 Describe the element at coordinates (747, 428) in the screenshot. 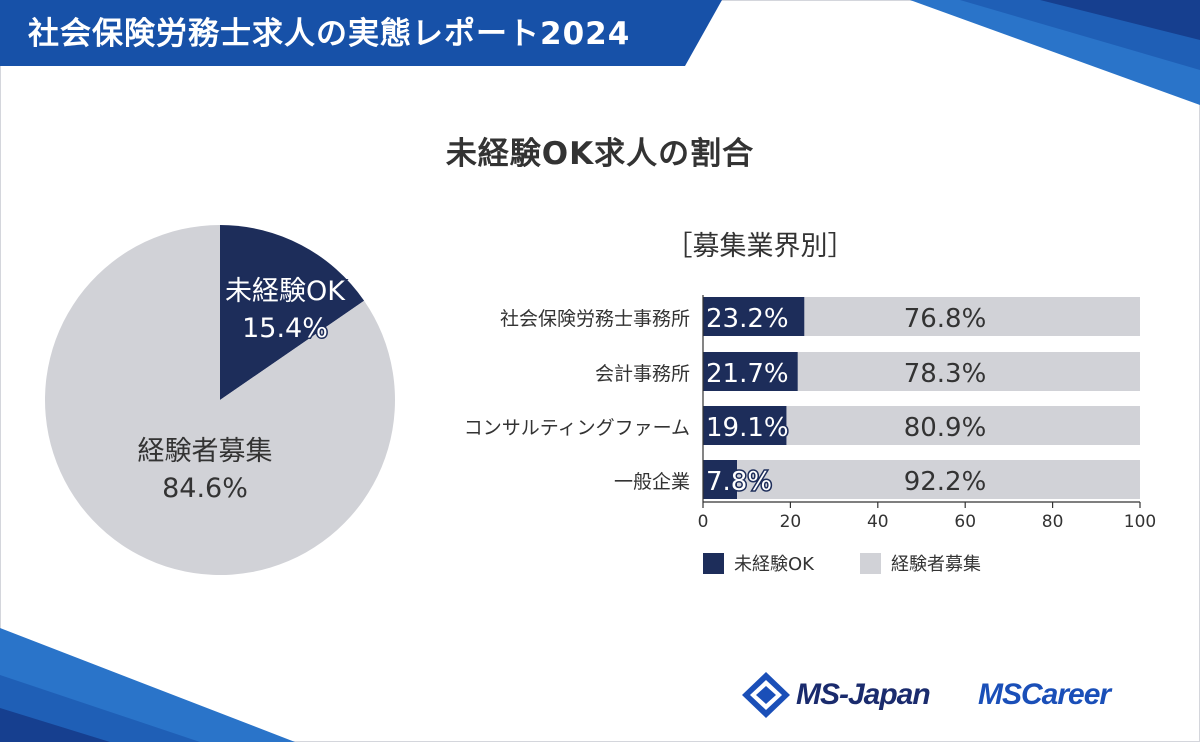

I see `data-label: 19.1%` at that location.